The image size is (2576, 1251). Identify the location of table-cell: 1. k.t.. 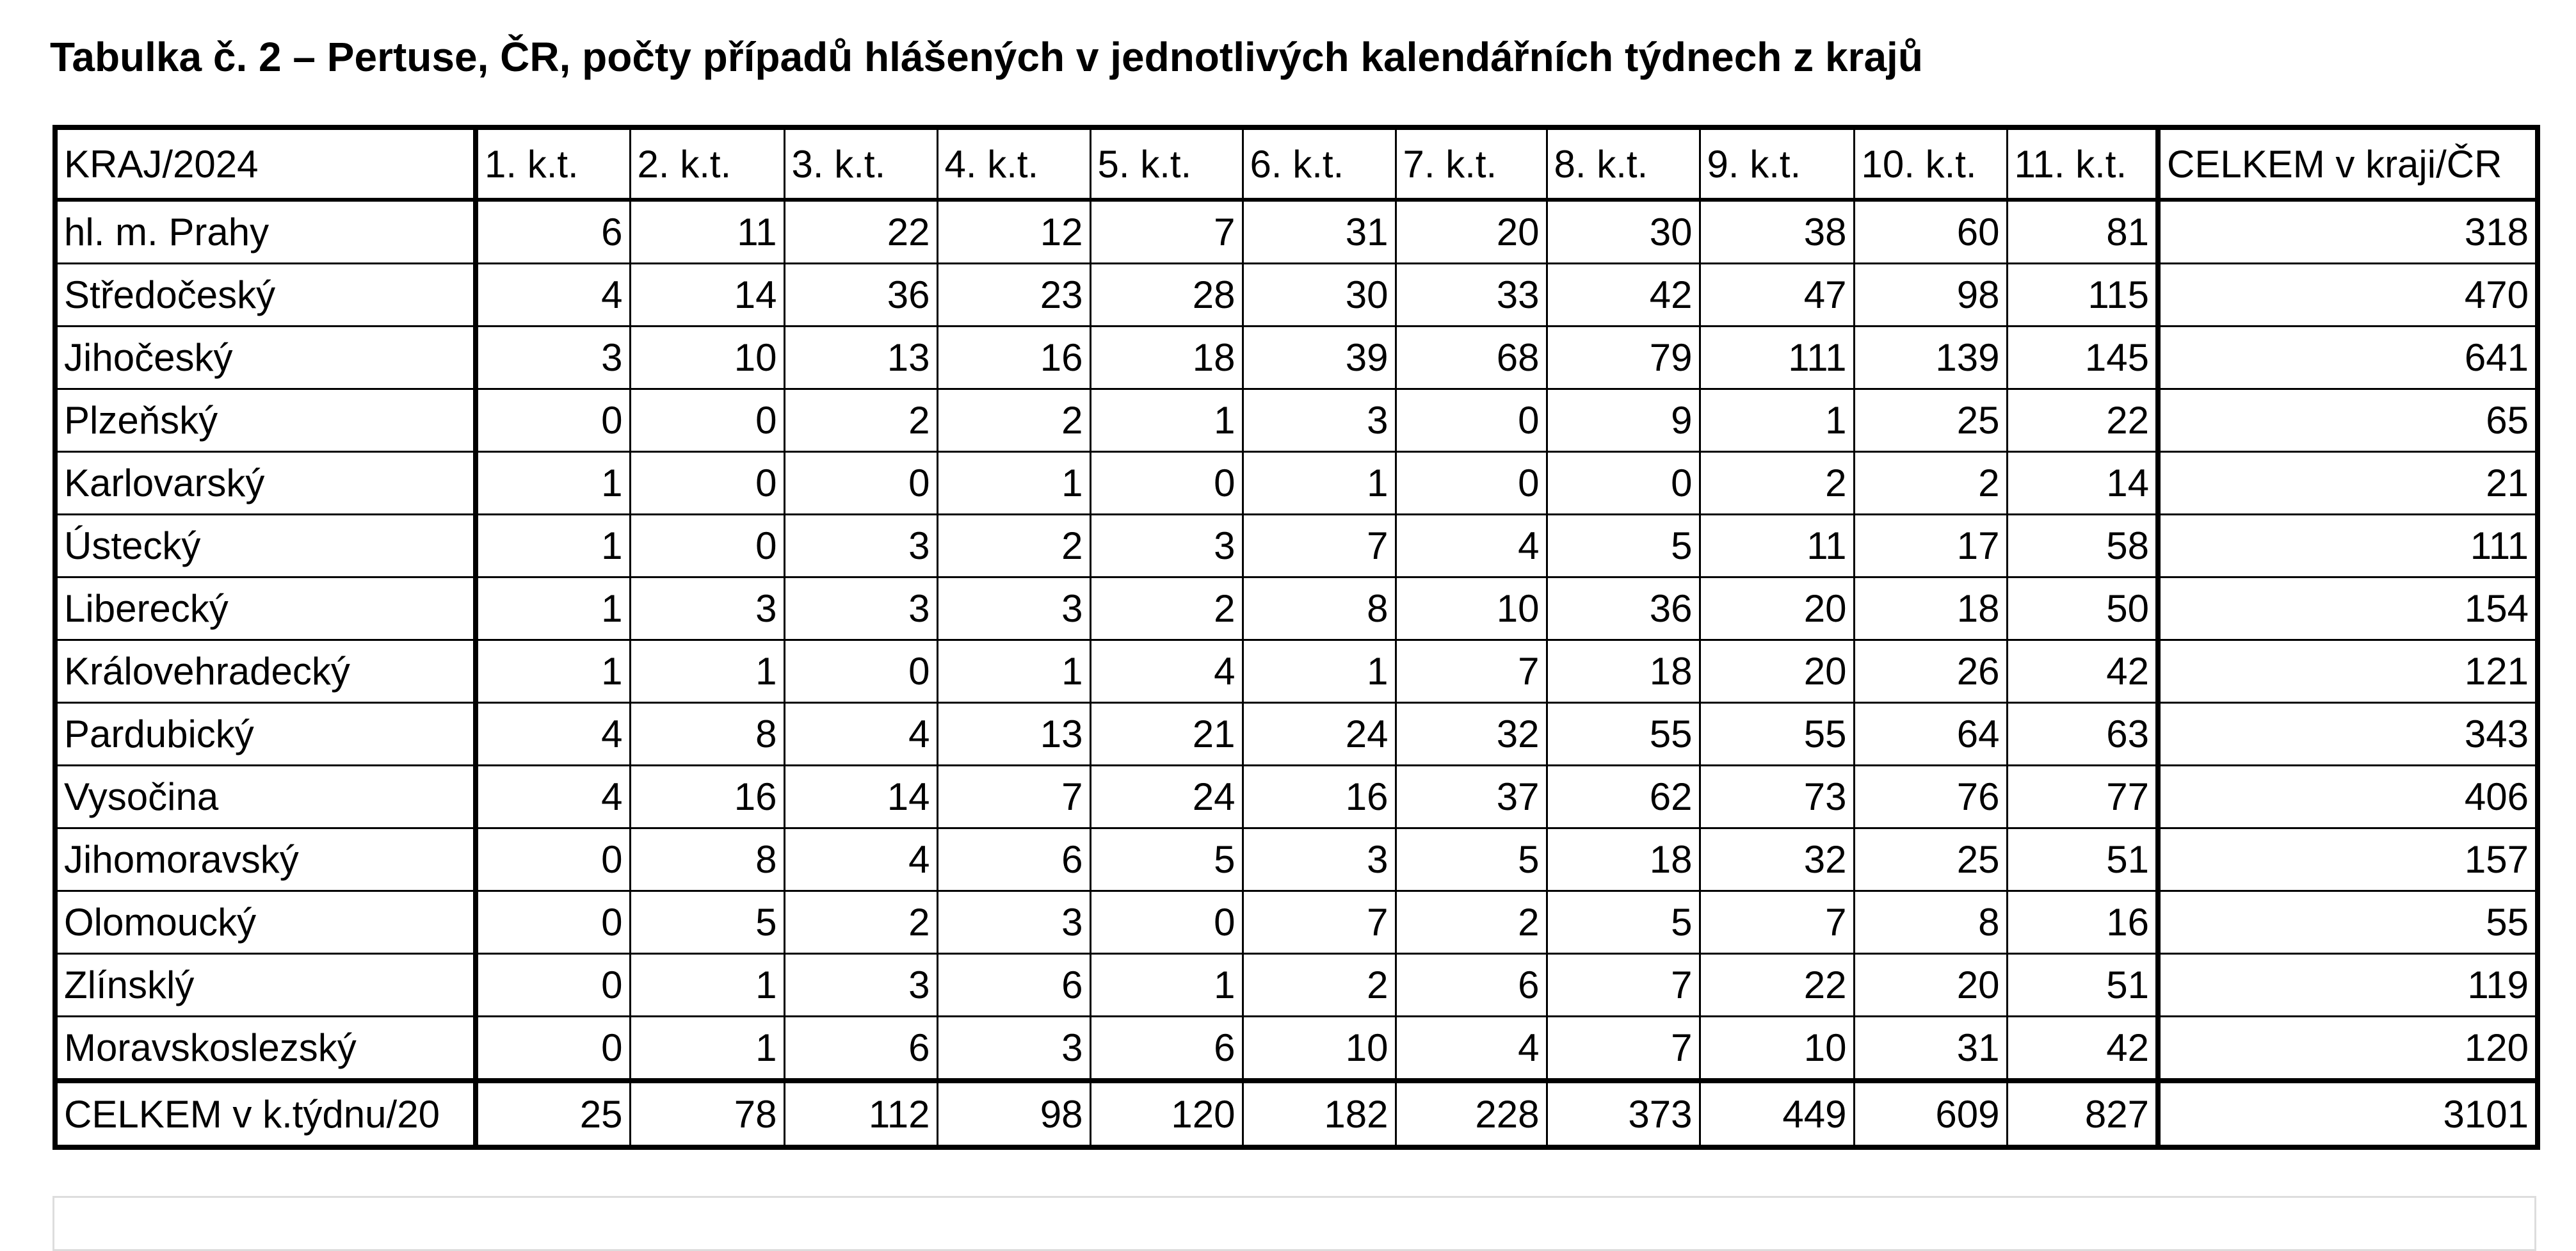
(552, 164).